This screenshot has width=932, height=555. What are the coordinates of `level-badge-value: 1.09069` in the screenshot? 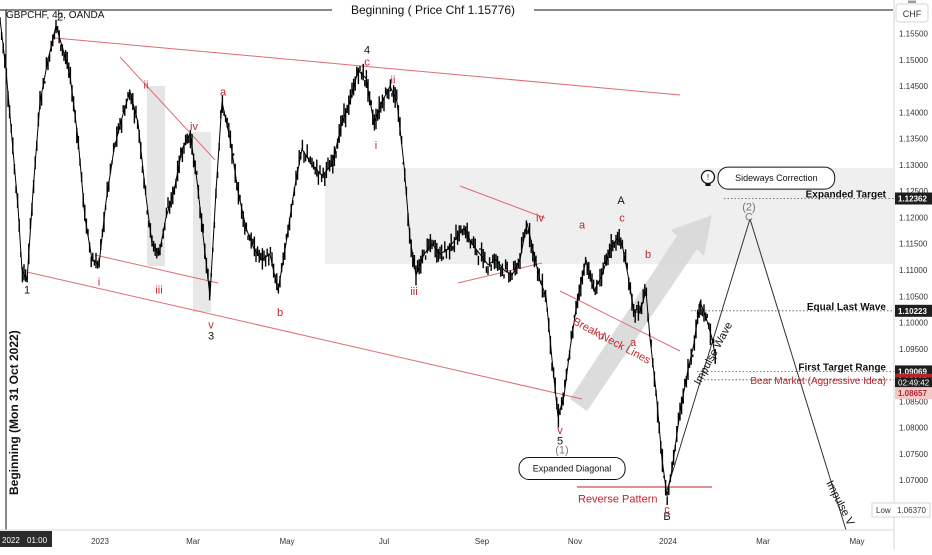 It's located at (912, 371).